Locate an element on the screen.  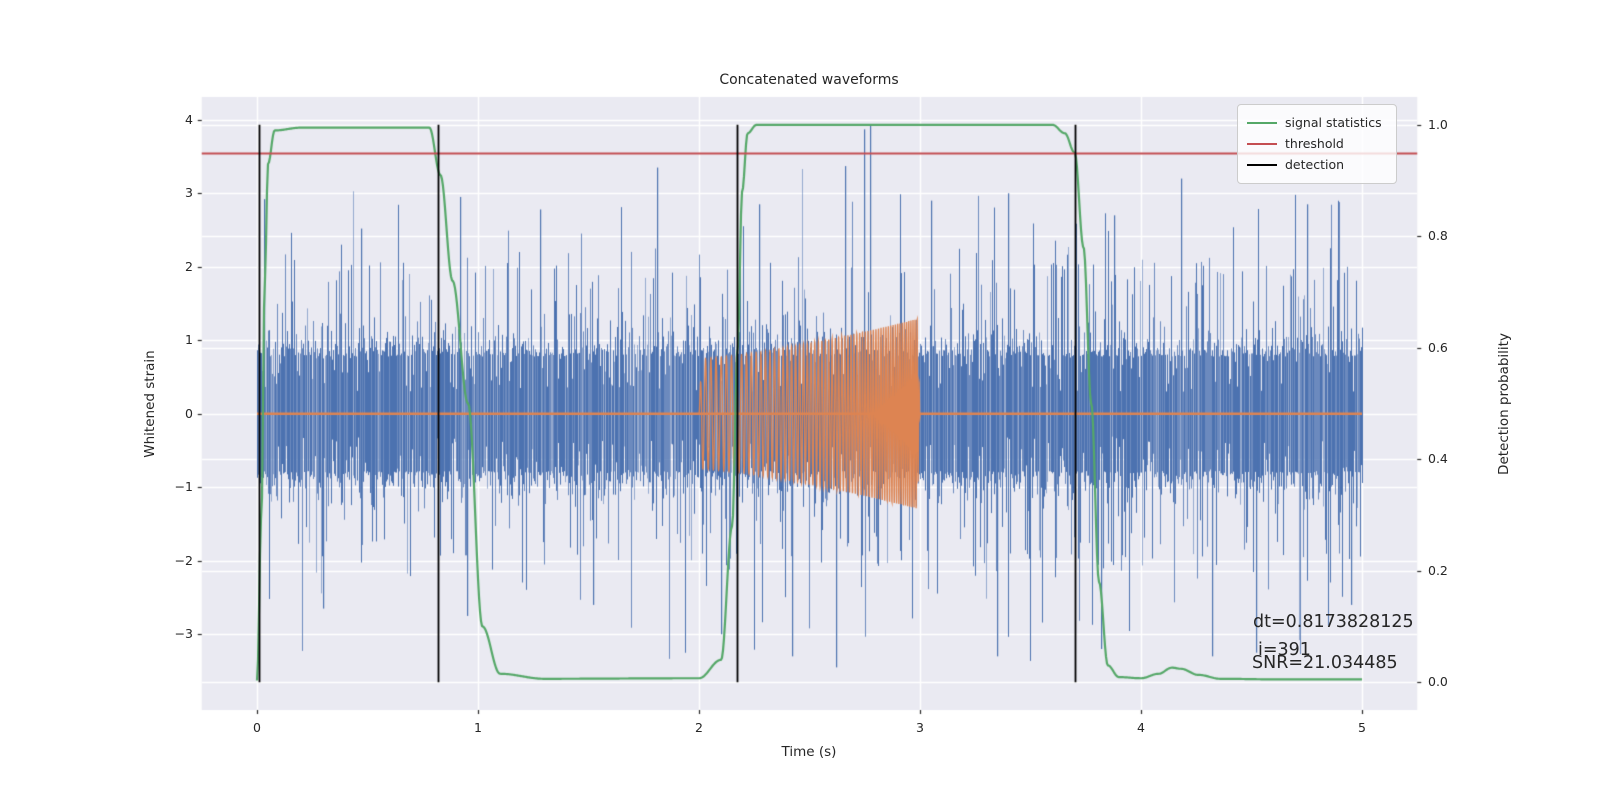
y-tick-label-left: −3 is located at coordinates (183, 634).